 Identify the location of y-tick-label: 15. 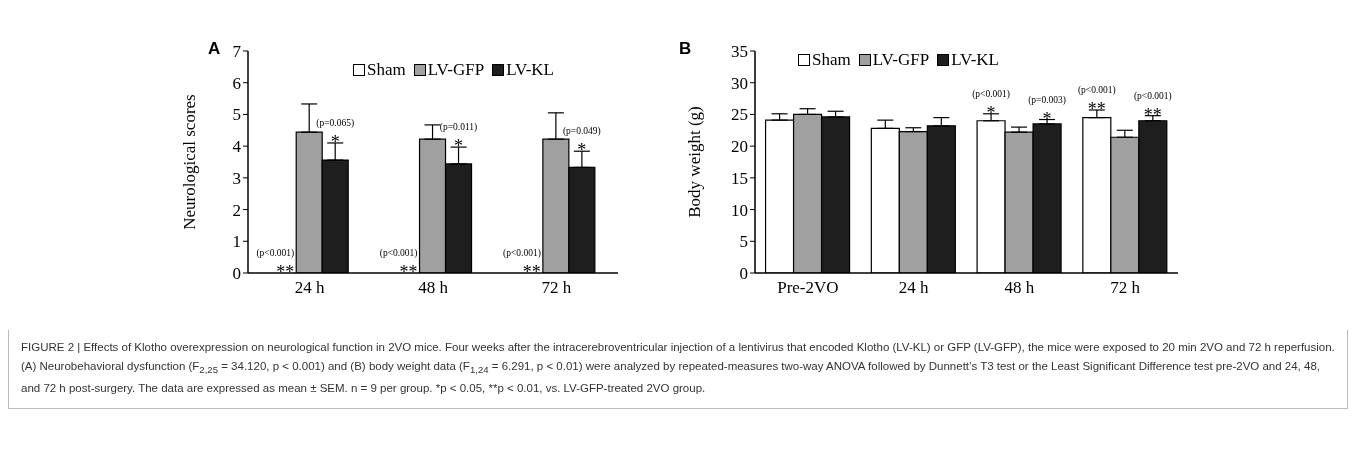
(739, 178).